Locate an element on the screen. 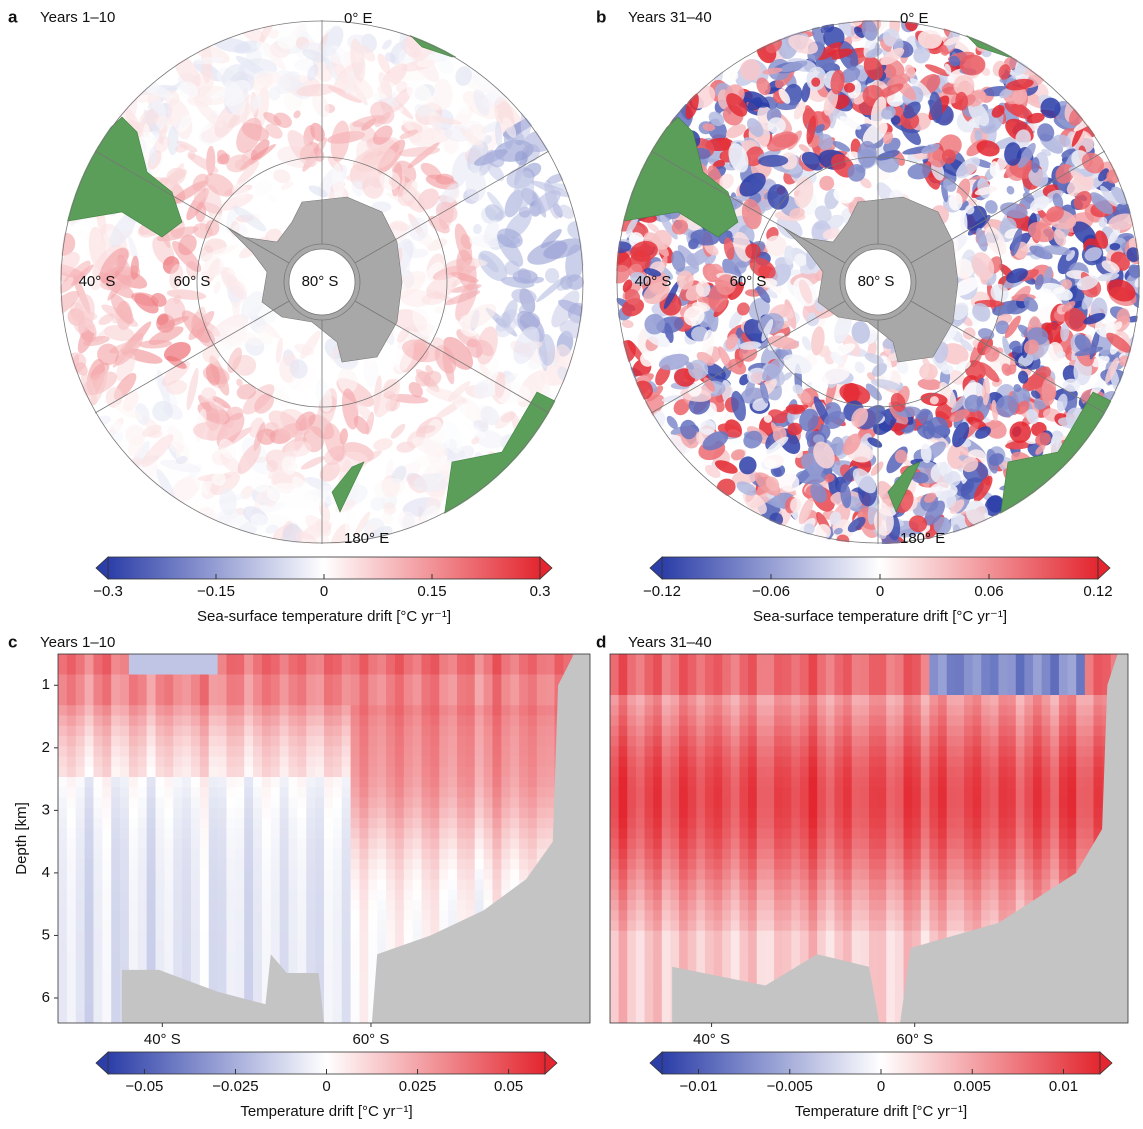 Image resolution: width=1143 pixels, height=1129 pixels. panel-title: Years 1–10 is located at coordinates (77, 642).